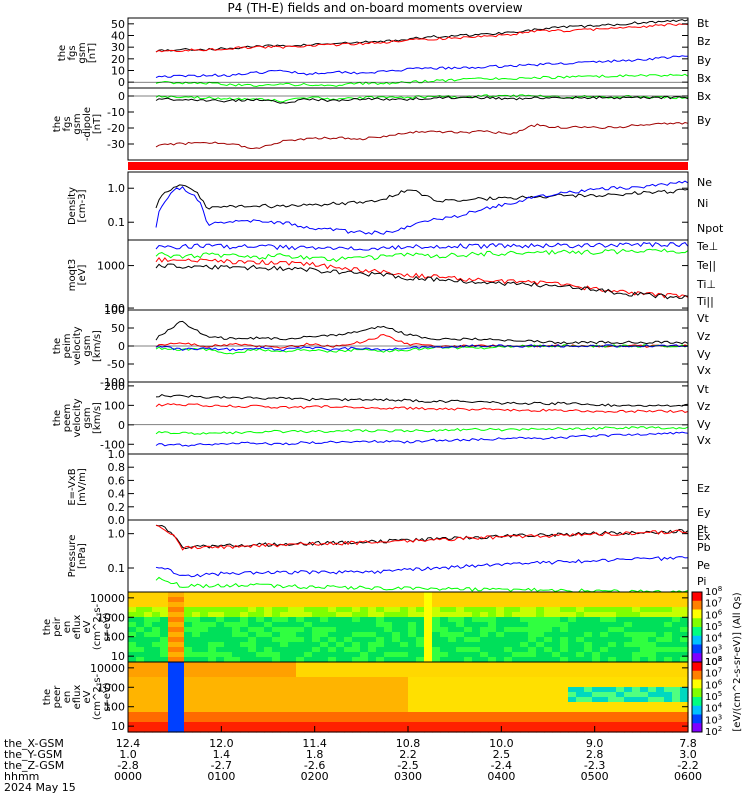 Image resolution: width=750 pixels, height=800 pixels. Describe the element at coordinates (595, 776) in the screenshot. I see `x-tick-label: 0500` at that location.